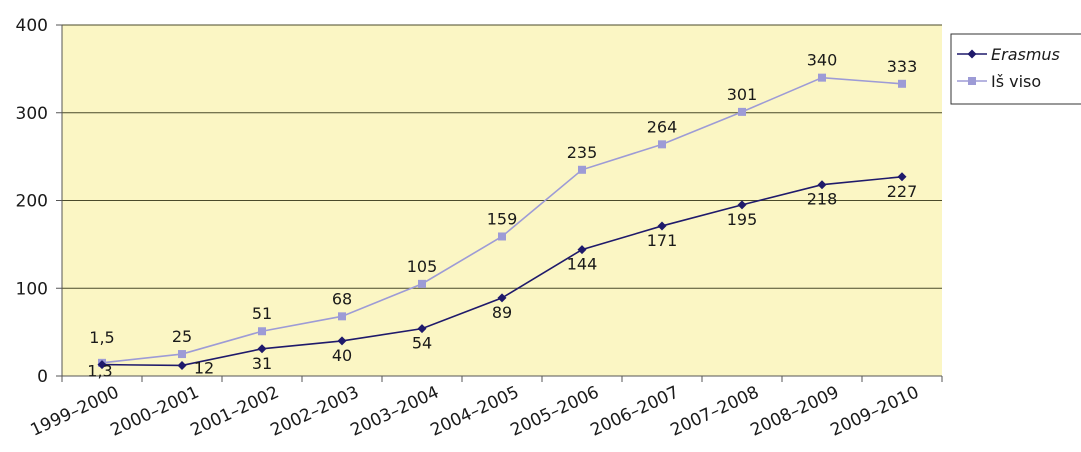 The width and height of the screenshot is (1081, 452). Describe the element at coordinates (204, 367) in the screenshot. I see `data-label: 12` at that location.